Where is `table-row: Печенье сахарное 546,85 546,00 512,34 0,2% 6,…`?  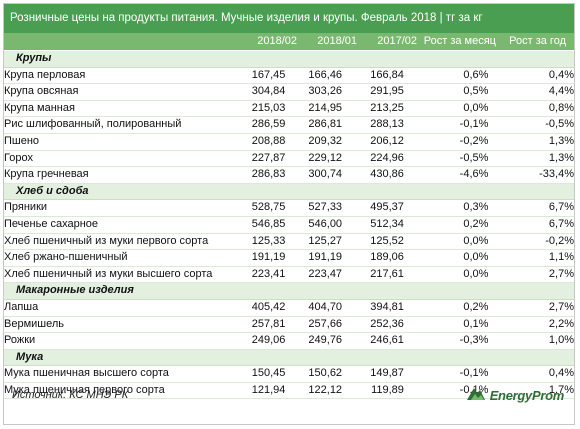
table-row: Печенье сахарное 546,85 546,00 512,34 0,2% 6,… is located at coordinates (289, 225).